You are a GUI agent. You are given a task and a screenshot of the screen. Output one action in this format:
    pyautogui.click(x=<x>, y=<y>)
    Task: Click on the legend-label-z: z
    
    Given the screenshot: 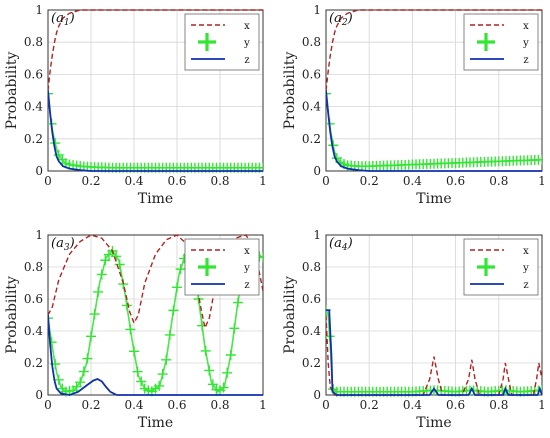 What is the action you would take?
    pyautogui.click(x=525, y=60)
    